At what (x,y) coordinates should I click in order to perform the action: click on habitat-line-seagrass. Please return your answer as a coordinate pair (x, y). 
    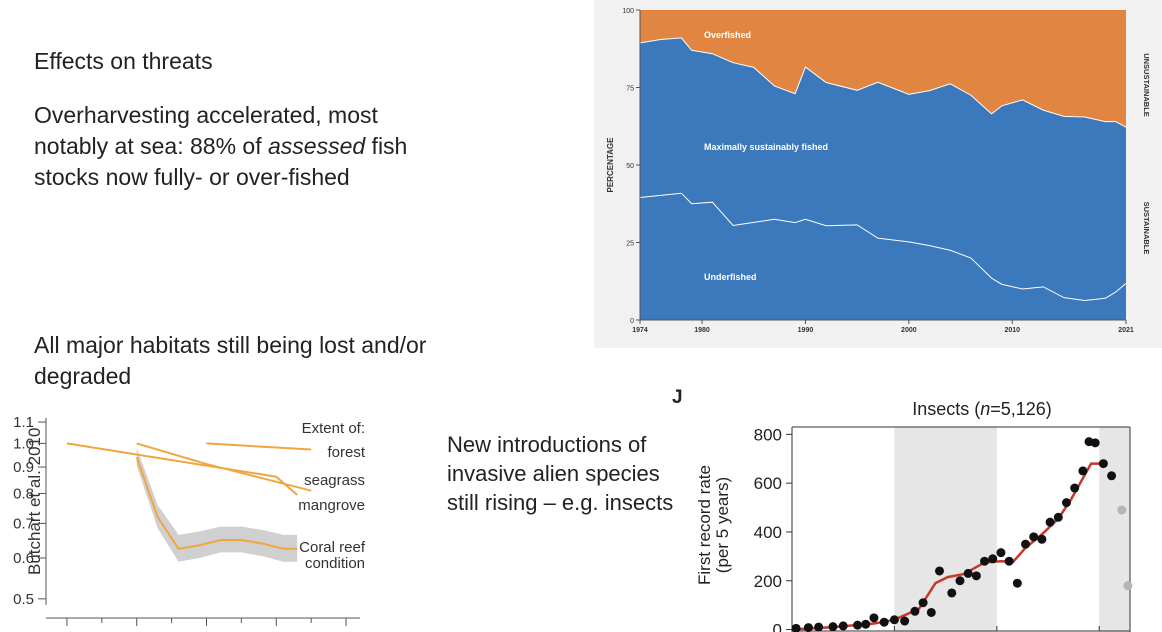
    Looking at the image, I should click on (182, 469).